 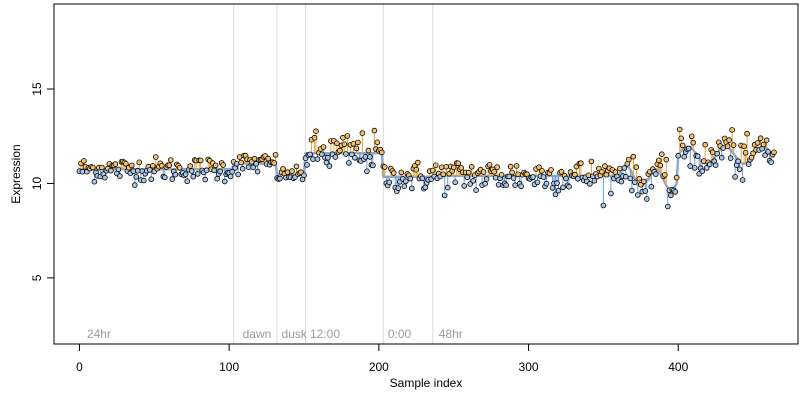 What do you see at coordinates (529, 367) in the screenshot?
I see `x-tick-label-3: 300` at bounding box center [529, 367].